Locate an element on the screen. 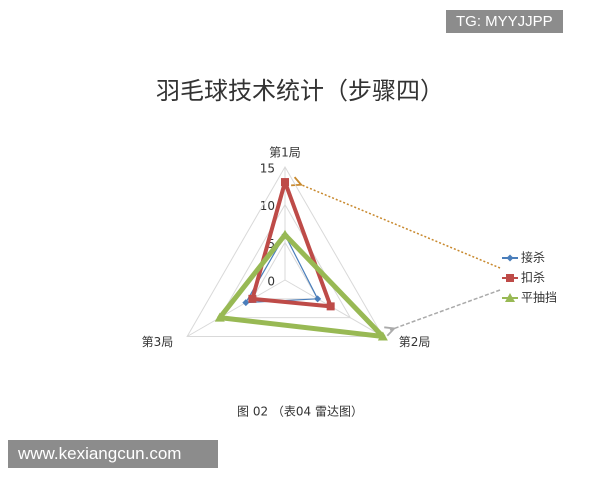 This screenshot has height=480, width=600. category-label: 第3局 is located at coordinates (158, 342).